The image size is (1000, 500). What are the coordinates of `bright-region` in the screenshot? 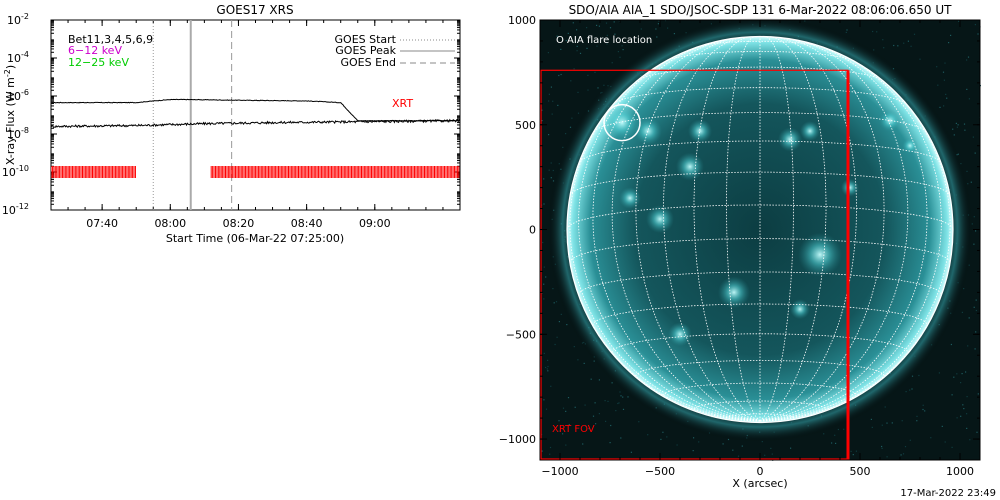 It's located at (690, 166).